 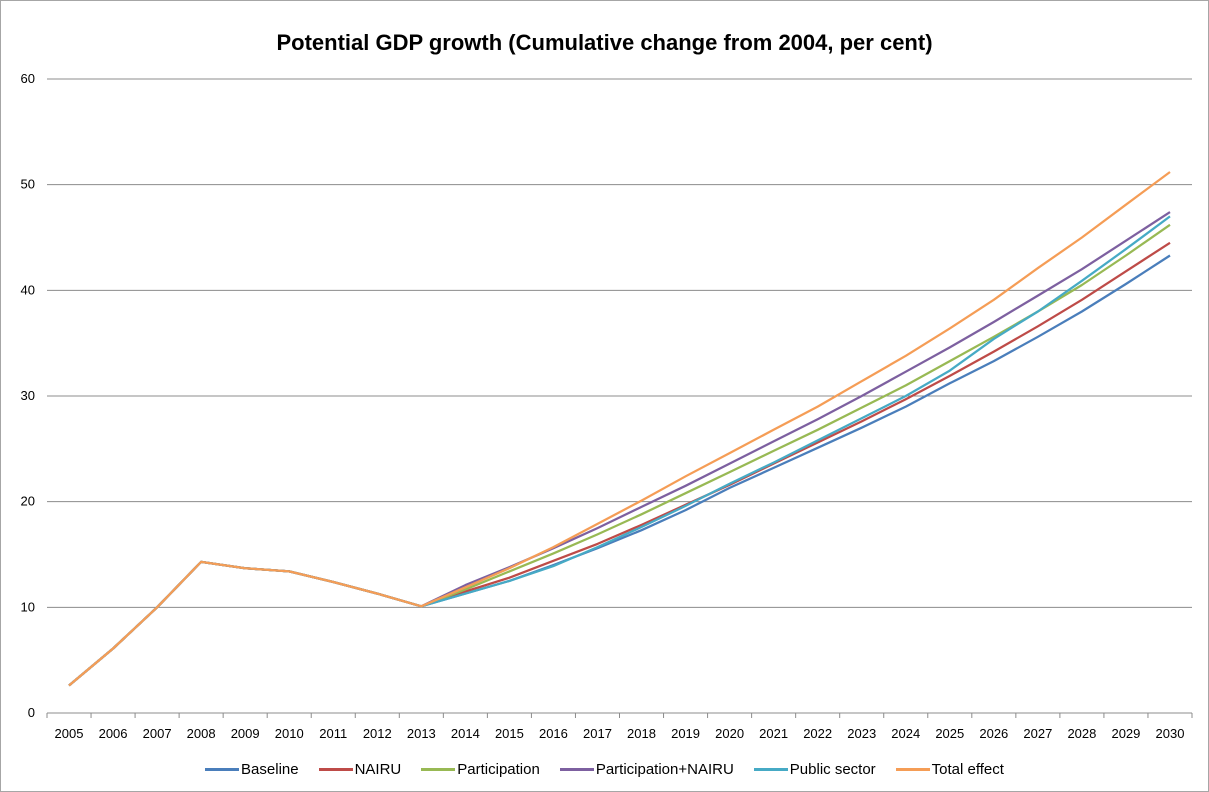 I want to click on x-tick-label: 2020, so click(x=729, y=733).